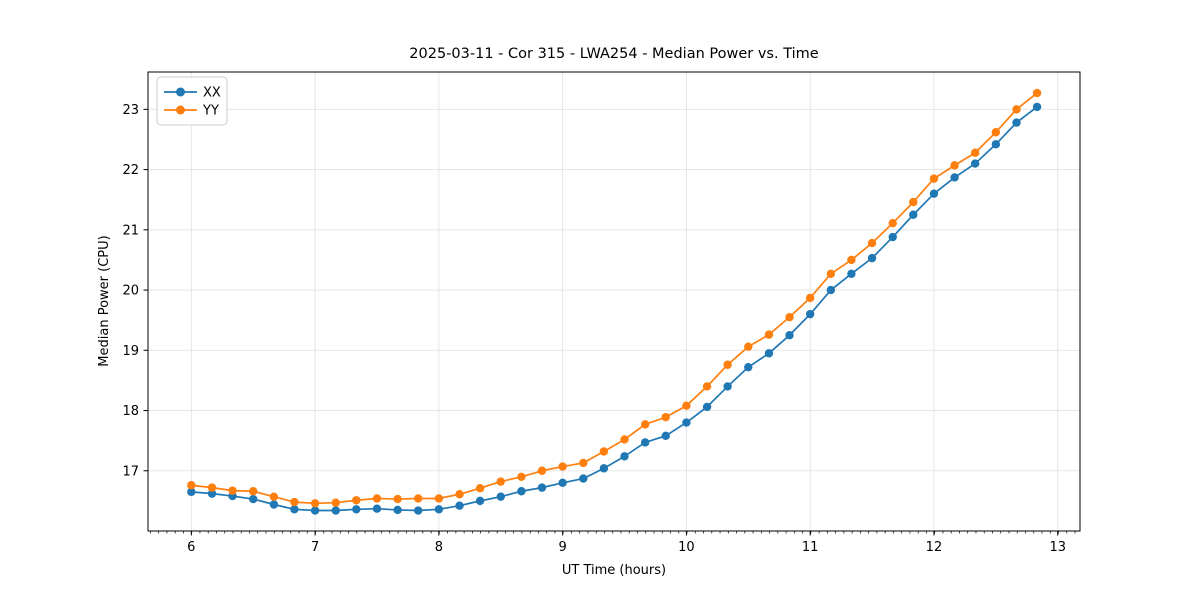 The width and height of the screenshot is (1200, 600). What do you see at coordinates (315, 547) in the screenshot?
I see `x-tick-label: 7` at bounding box center [315, 547].